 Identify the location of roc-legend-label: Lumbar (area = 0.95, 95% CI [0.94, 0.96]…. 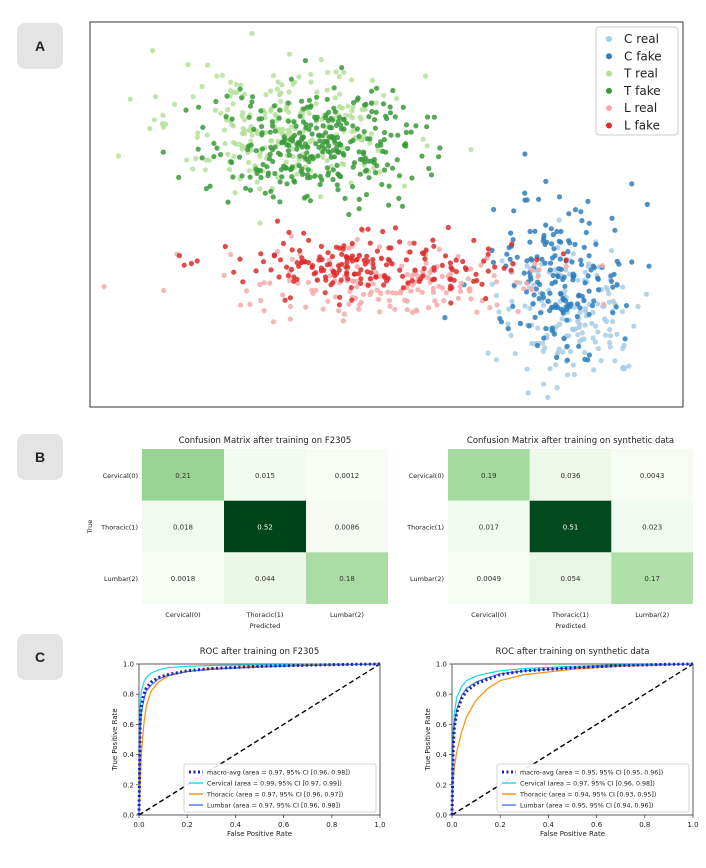
(586, 806).